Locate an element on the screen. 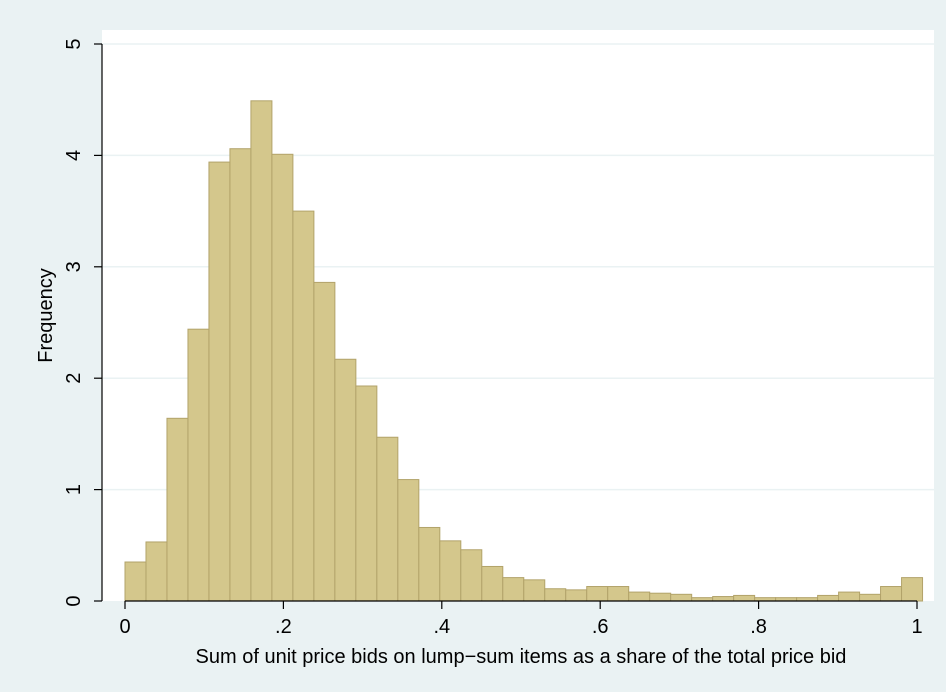 This screenshot has height=692, width=946. x-tick-label: .6 is located at coordinates (600, 627).